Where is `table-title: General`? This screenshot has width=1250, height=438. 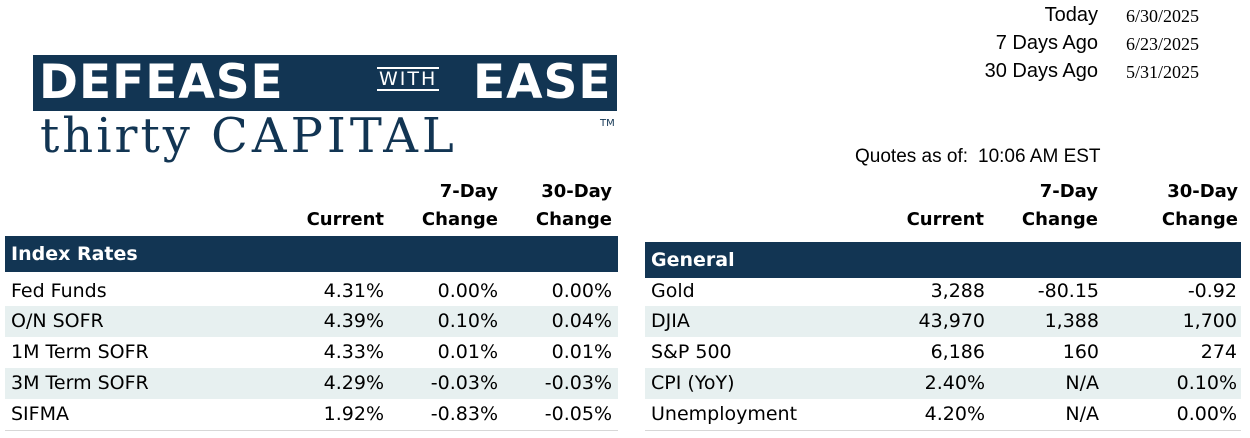
table-title: General is located at coordinates (943, 260).